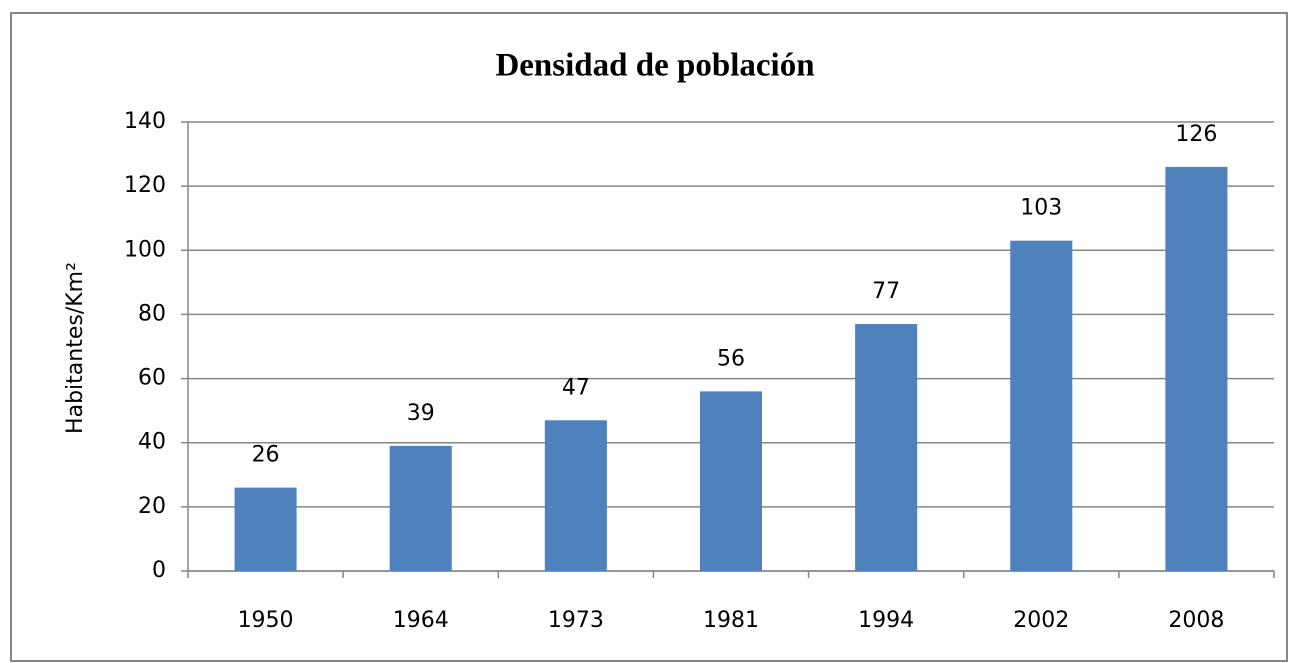 This screenshot has height=663, width=1289. Describe the element at coordinates (152, 506) in the screenshot. I see `y-tick-label: 20` at that location.